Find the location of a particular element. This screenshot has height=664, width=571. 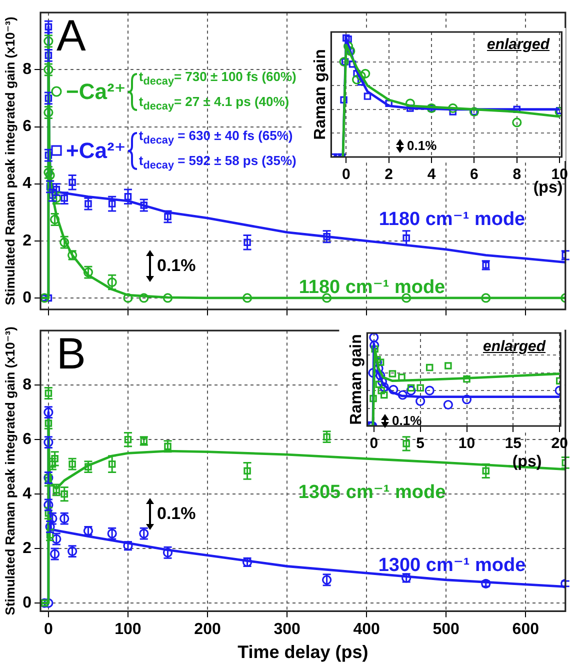

x-tick-label: 600 is located at coordinates (526, 629).